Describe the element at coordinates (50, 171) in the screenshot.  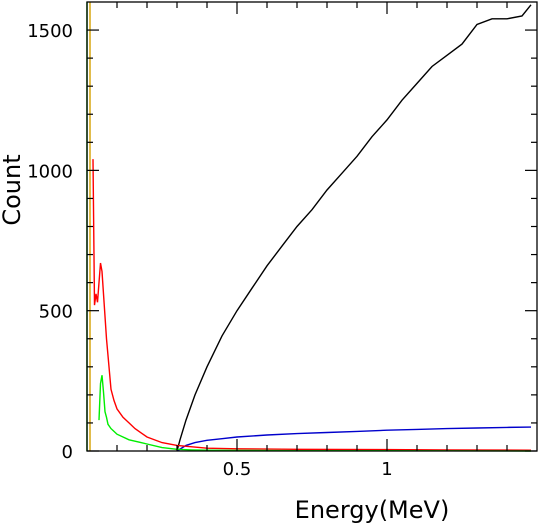
I see `y-tick-label: 1000` at that location.